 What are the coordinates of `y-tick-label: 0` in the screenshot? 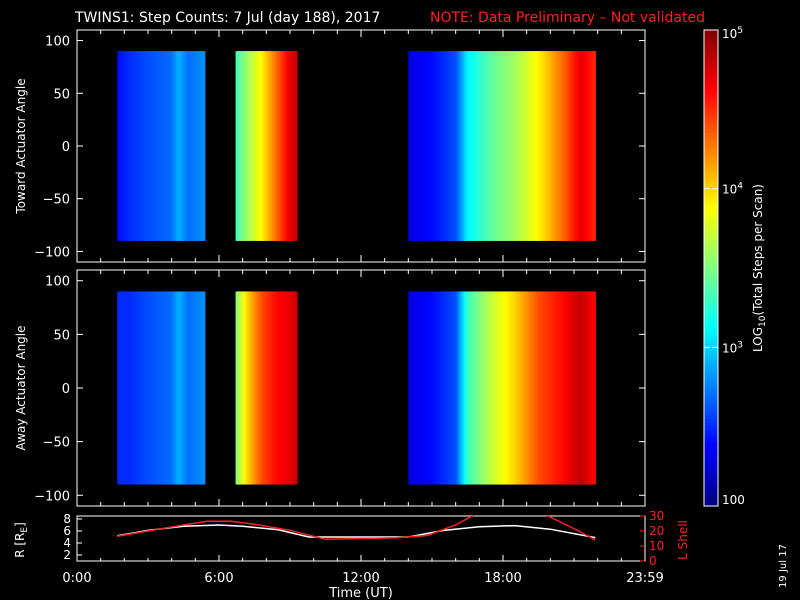 It's located at (66, 147).